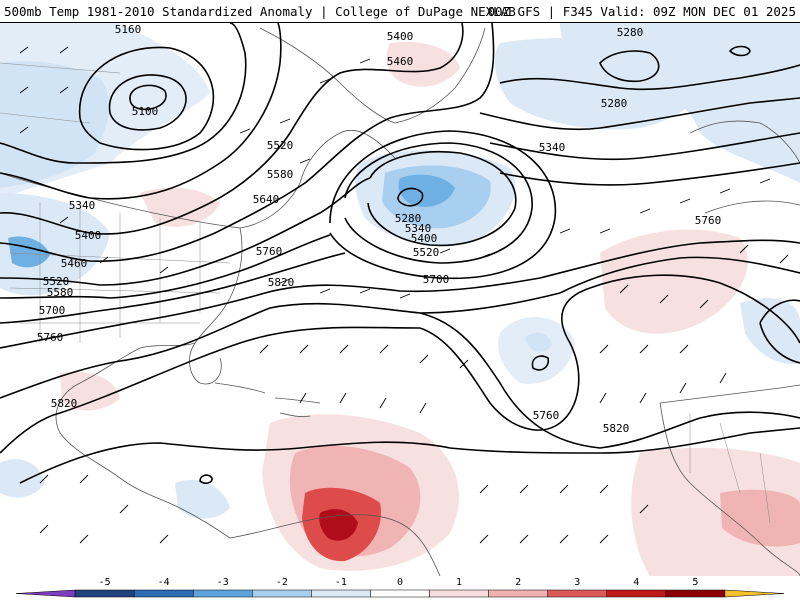 Image resolution: width=800 pixels, height=600 pixels. Describe the element at coordinates (423, 64) in the screenshot. I see `warm-anomaly-greenland` at that location.